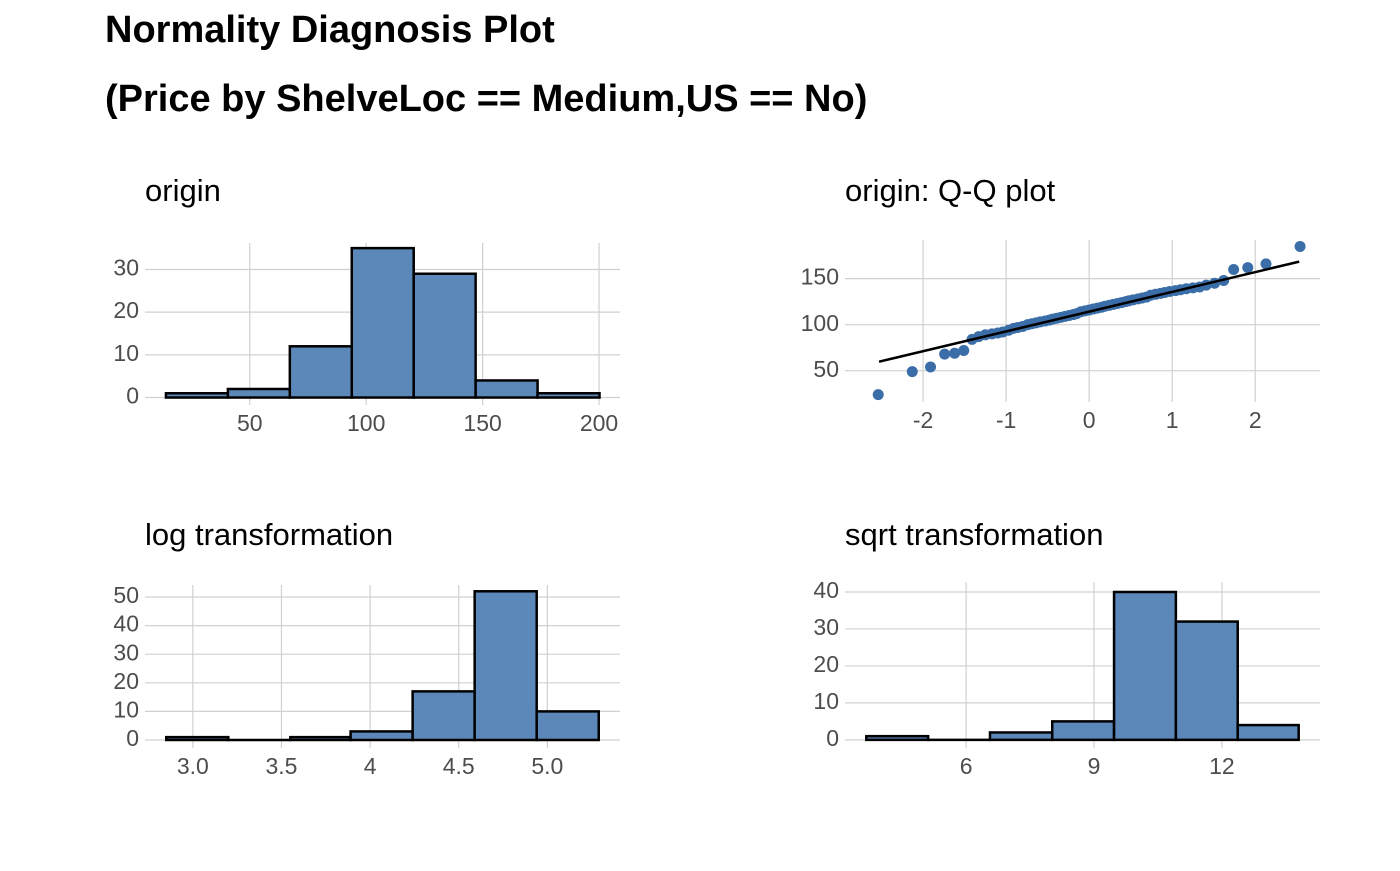 The height and width of the screenshot is (871, 1400). What do you see at coordinates (1006, 420) in the screenshot?
I see `x-tick-label: -1` at bounding box center [1006, 420].